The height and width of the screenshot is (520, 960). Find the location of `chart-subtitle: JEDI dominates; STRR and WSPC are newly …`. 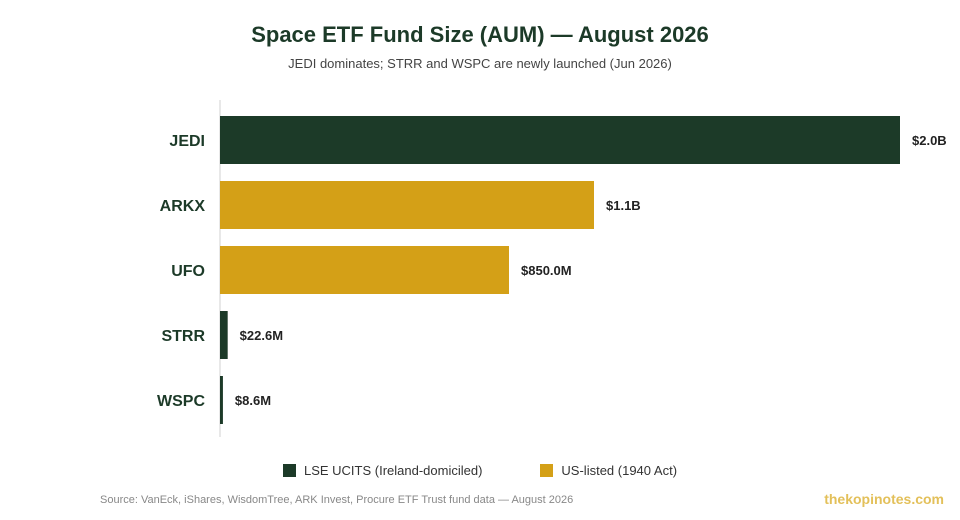

chart-subtitle: JEDI dominates; STRR and WSPC are newly … is located at coordinates (480, 63).